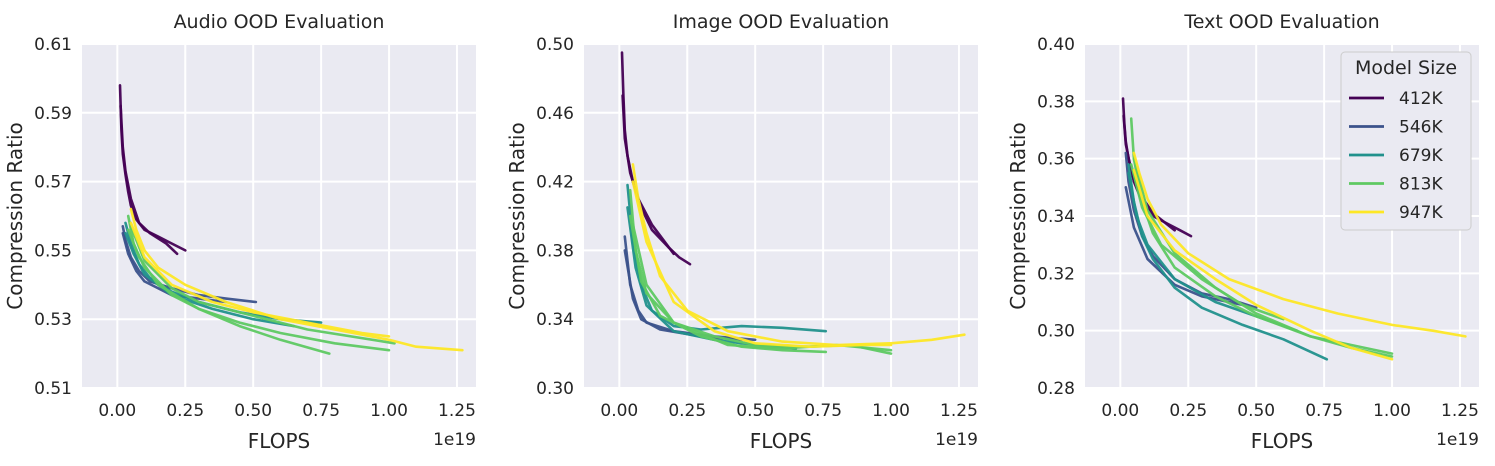  I want to click on y-tick-label: 0.50, so click(555, 45).